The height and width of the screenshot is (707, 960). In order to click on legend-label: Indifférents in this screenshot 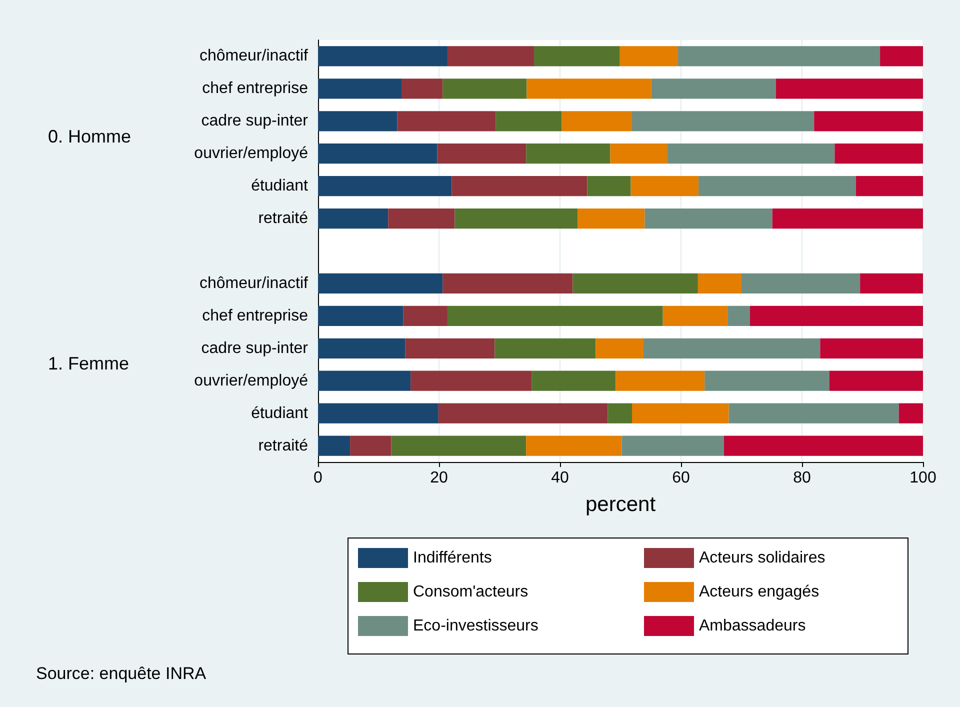, I will do `click(452, 558)`.